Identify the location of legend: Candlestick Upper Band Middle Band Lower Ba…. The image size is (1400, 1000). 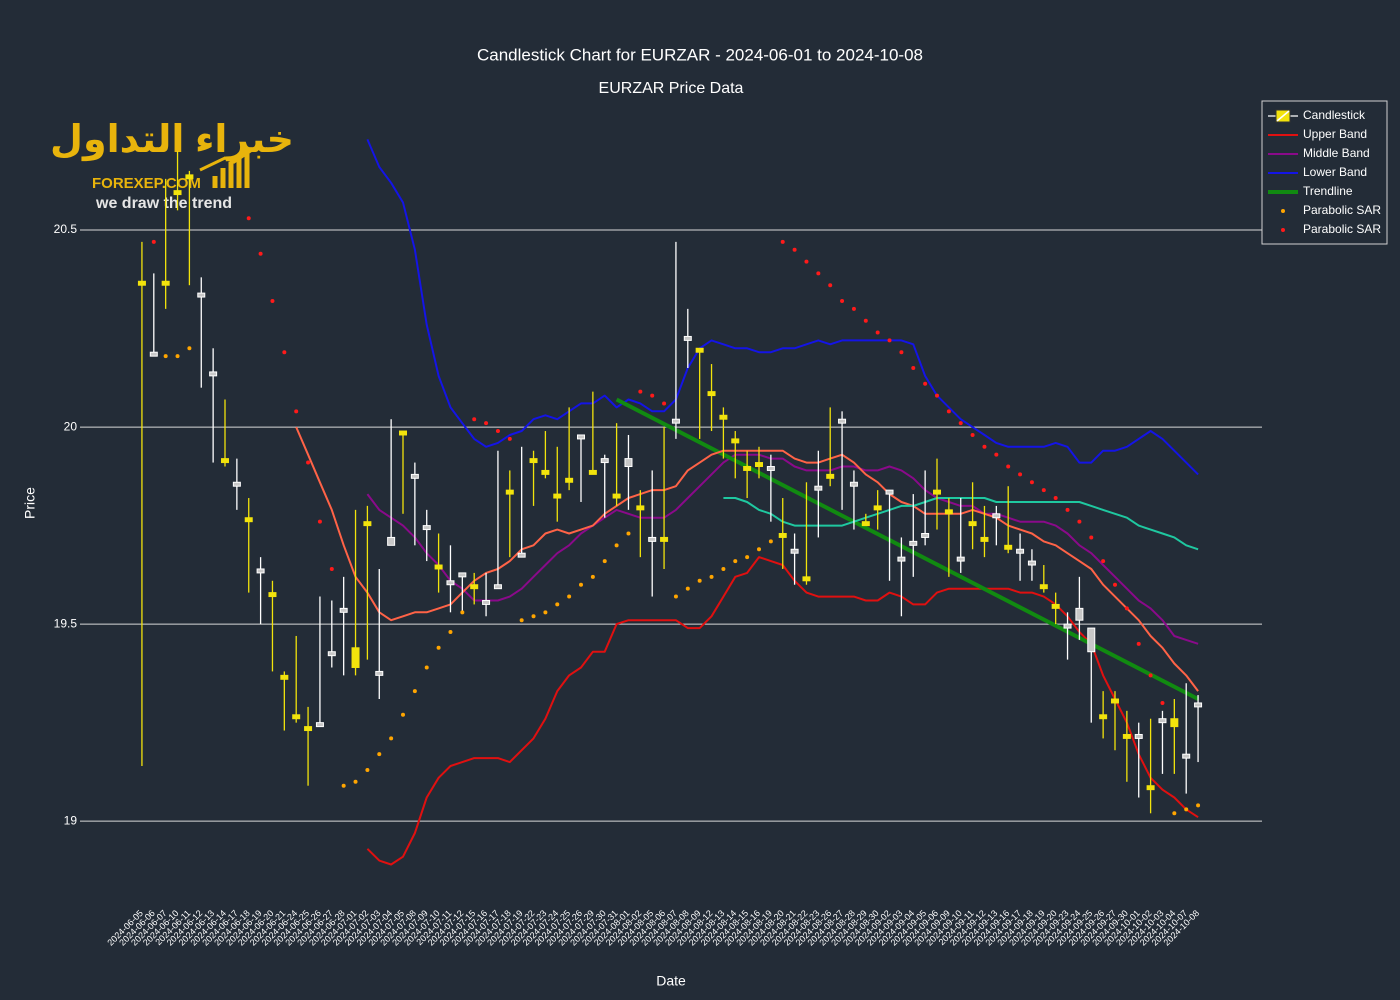
(1324, 172).